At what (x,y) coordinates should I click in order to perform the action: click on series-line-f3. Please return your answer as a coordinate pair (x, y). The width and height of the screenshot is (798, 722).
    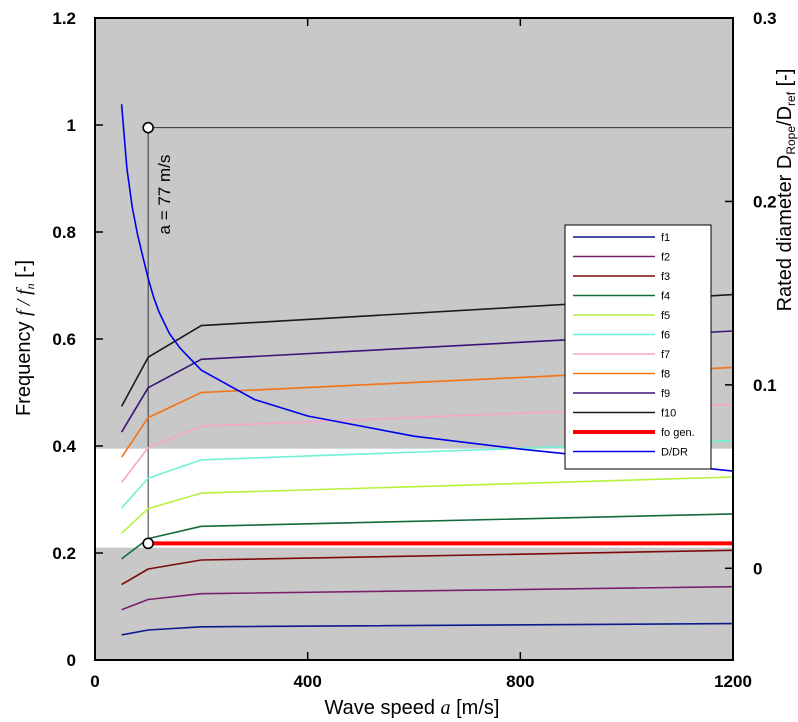
    Looking at the image, I should click on (427, 567).